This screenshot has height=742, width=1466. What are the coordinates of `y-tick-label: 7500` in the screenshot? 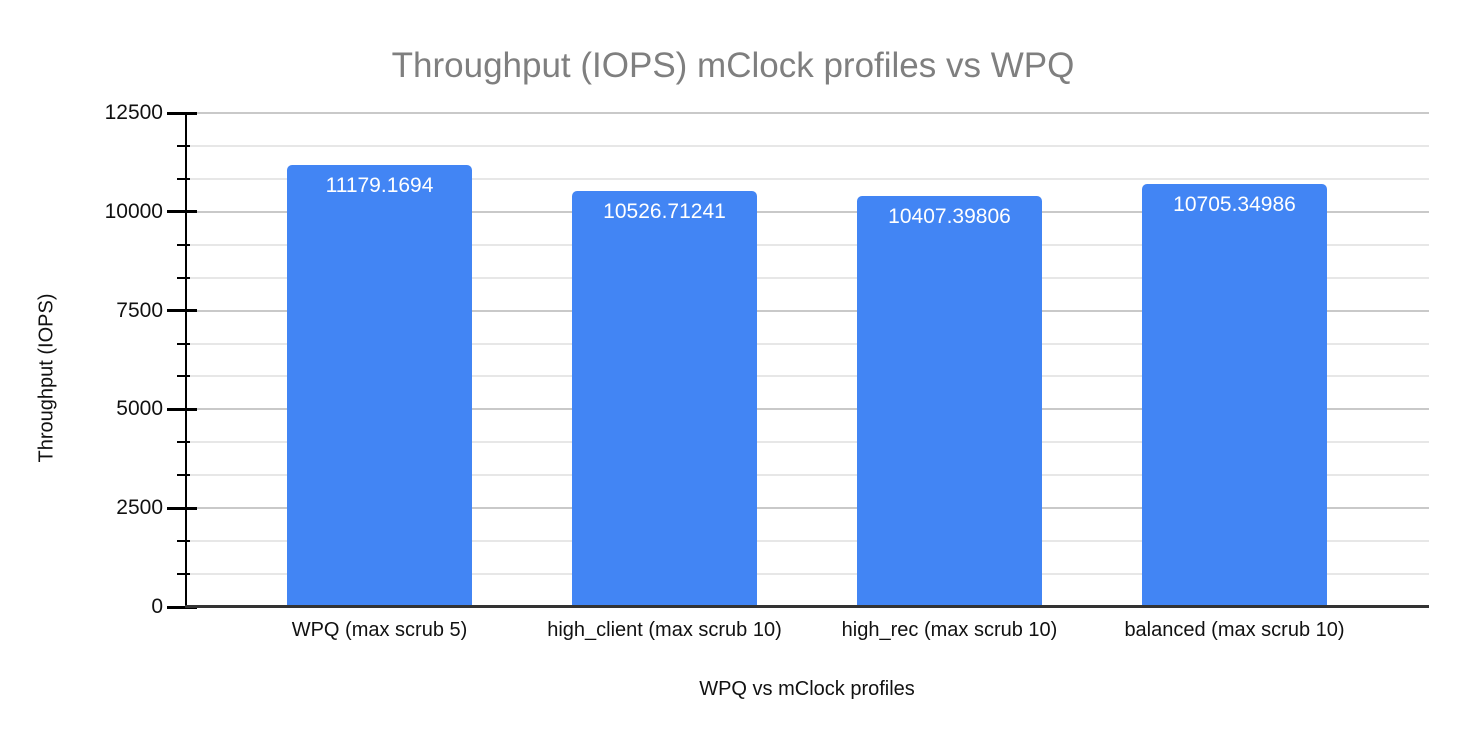 It's located at (139, 310).